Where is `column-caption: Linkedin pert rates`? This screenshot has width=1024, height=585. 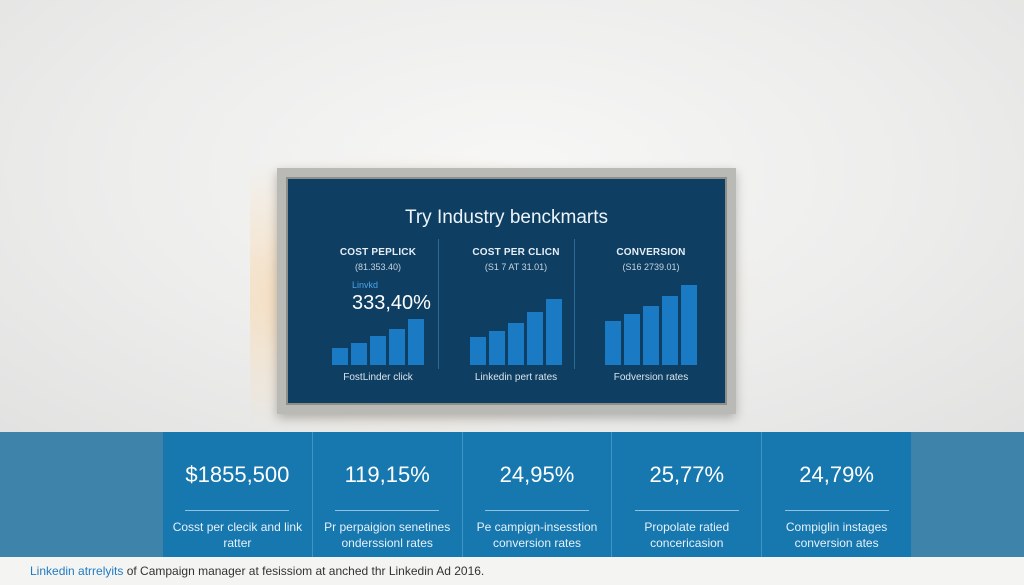 column-caption: Linkedin pert rates is located at coordinates (516, 377).